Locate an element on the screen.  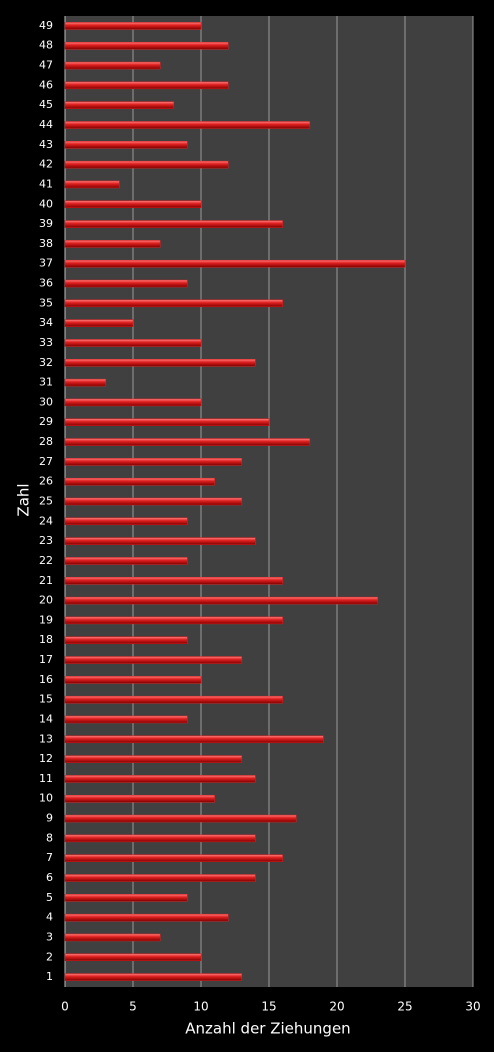
y-tick-label: 39 is located at coordinates (46, 223).